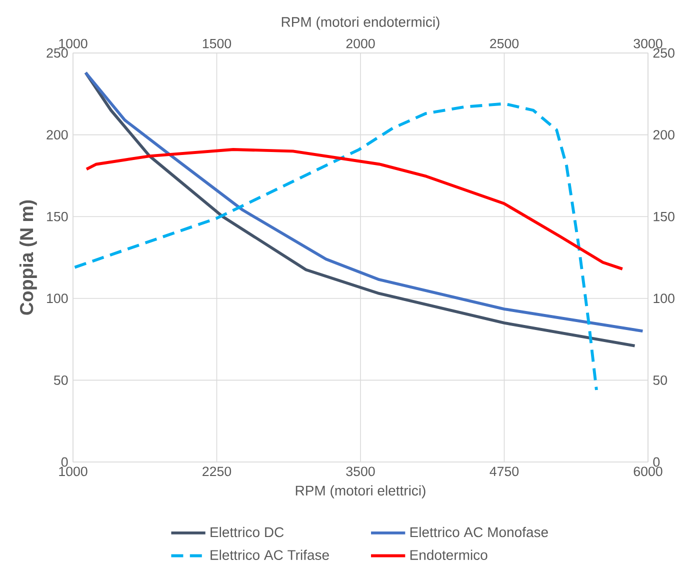 The height and width of the screenshot is (585, 689). I want to click on legend-label: Elettrico AC Monofase, so click(479, 532).